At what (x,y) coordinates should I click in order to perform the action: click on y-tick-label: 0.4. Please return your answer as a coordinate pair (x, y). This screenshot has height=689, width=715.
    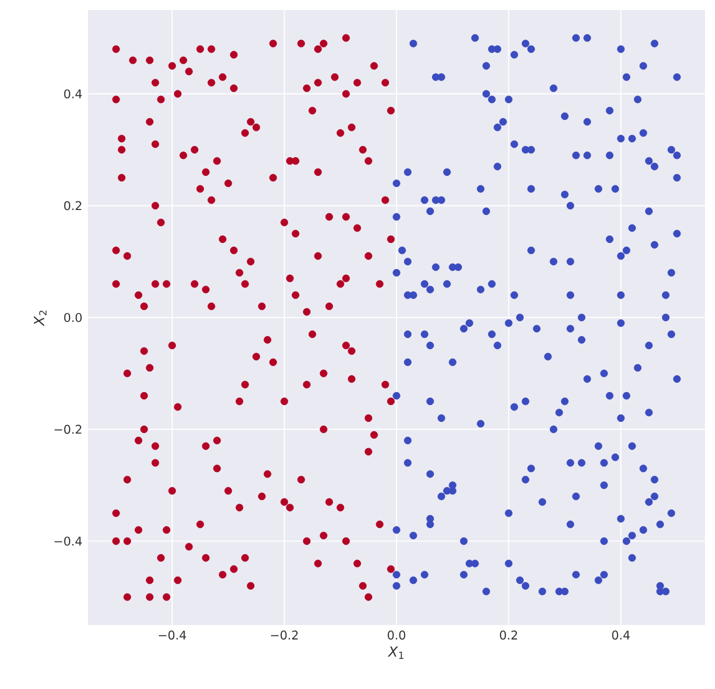
    Looking at the image, I should click on (73, 93).